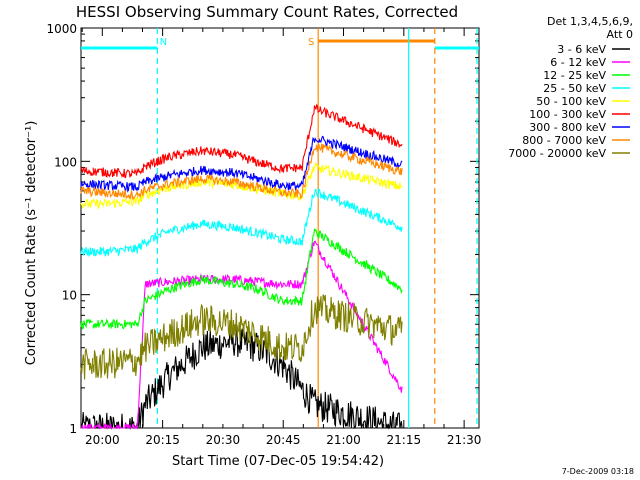  Describe the element at coordinates (223, 440) in the screenshot. I see `x-tick-label: 20:30` at that location.